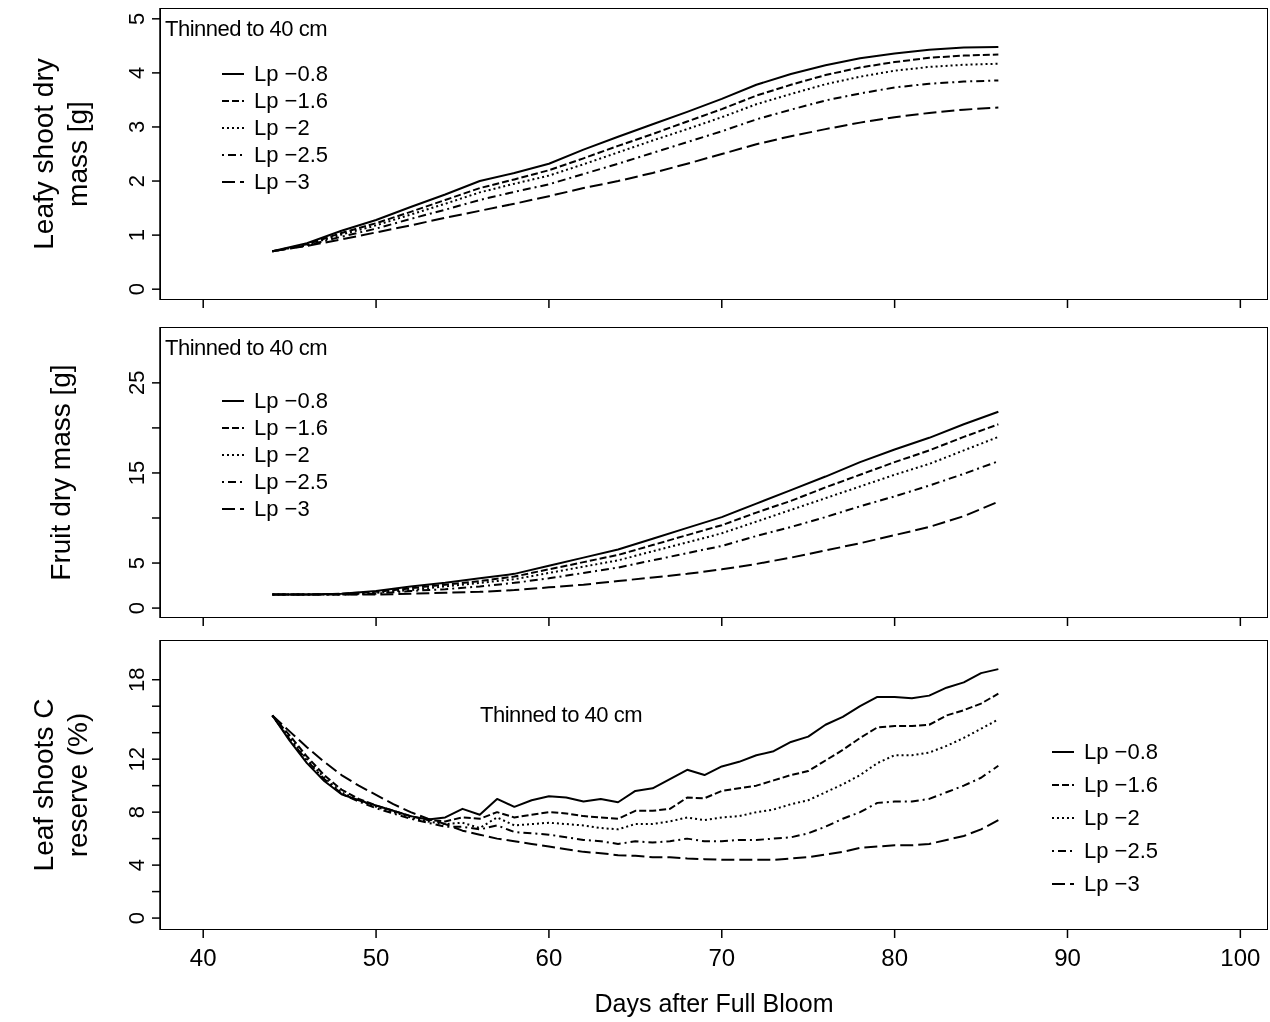 The image size is (1270, 1022). Describe the element at coordinates (203, 957) in the screenshot. I see `x-tick-label: 40` at that location.